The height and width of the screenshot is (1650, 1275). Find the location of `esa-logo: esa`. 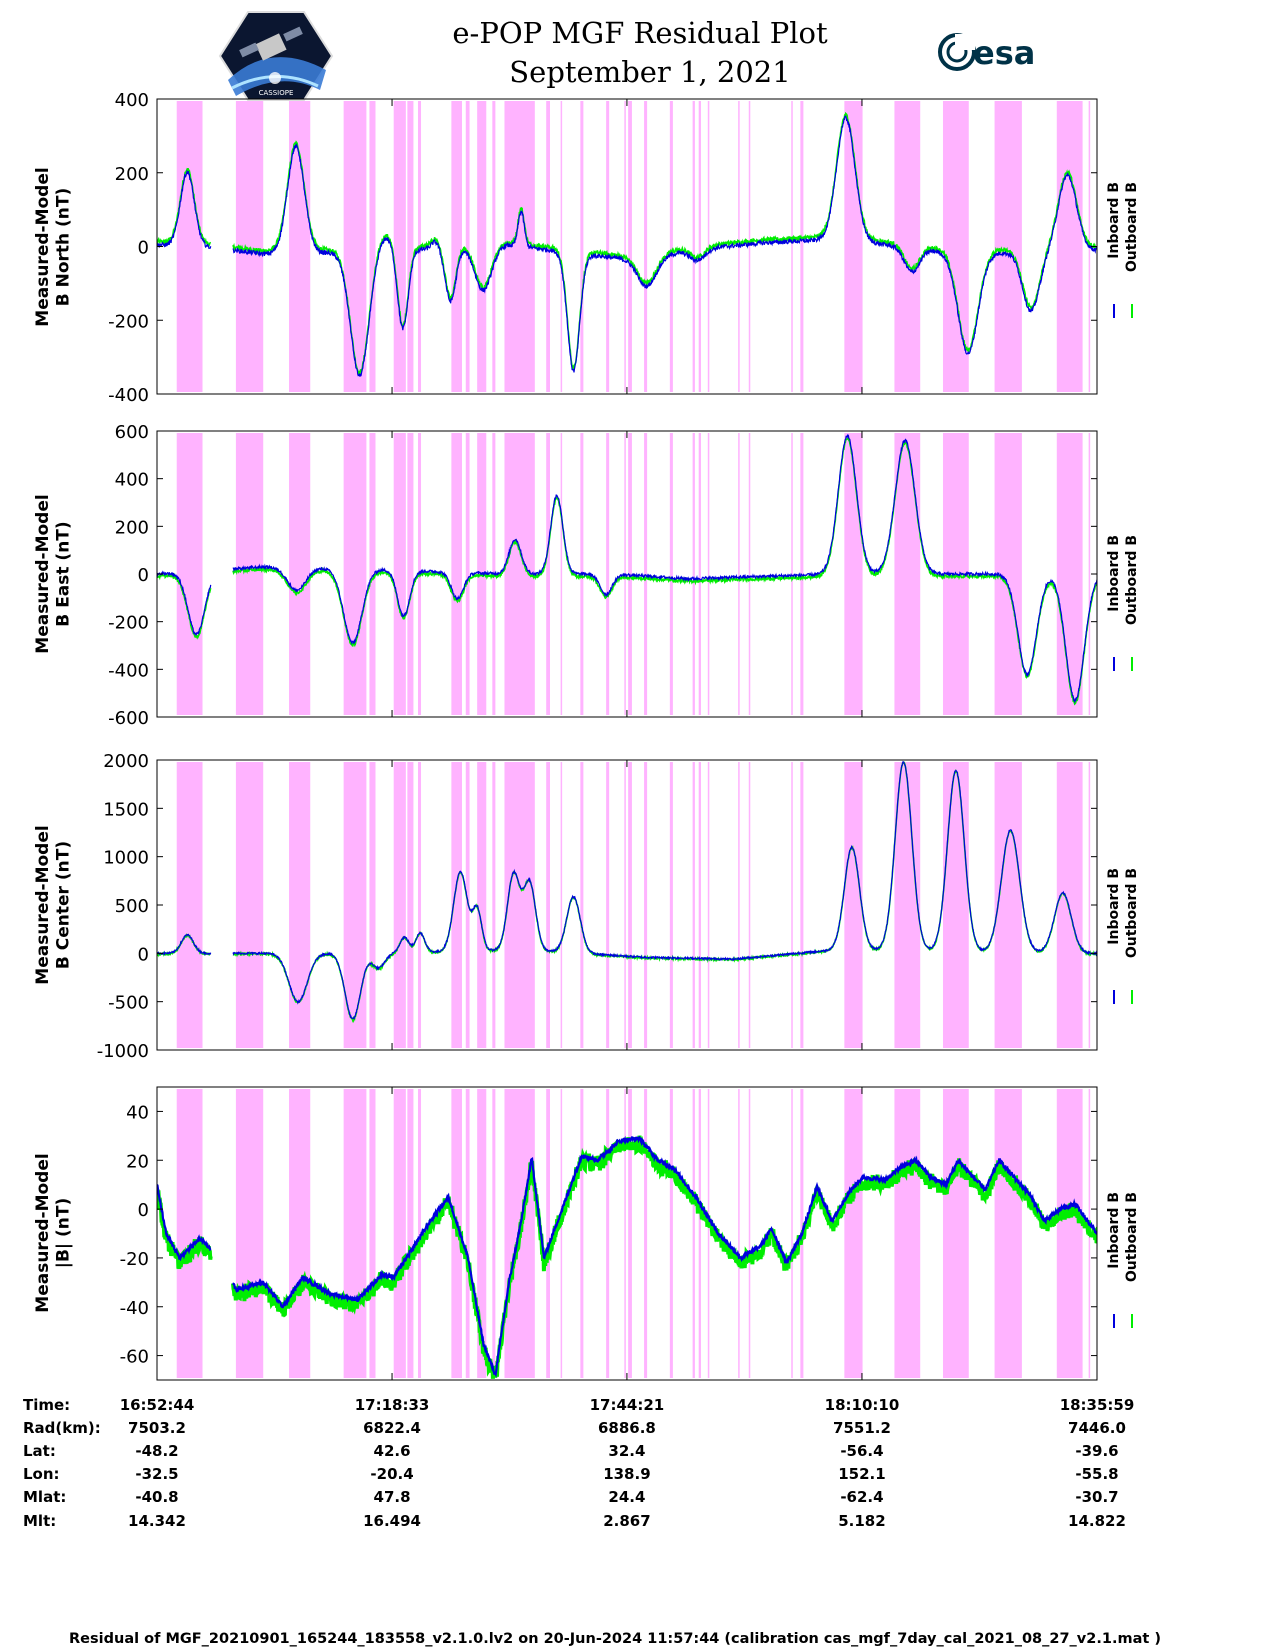

esa-logo: esa is located at coordinates (986, 52).